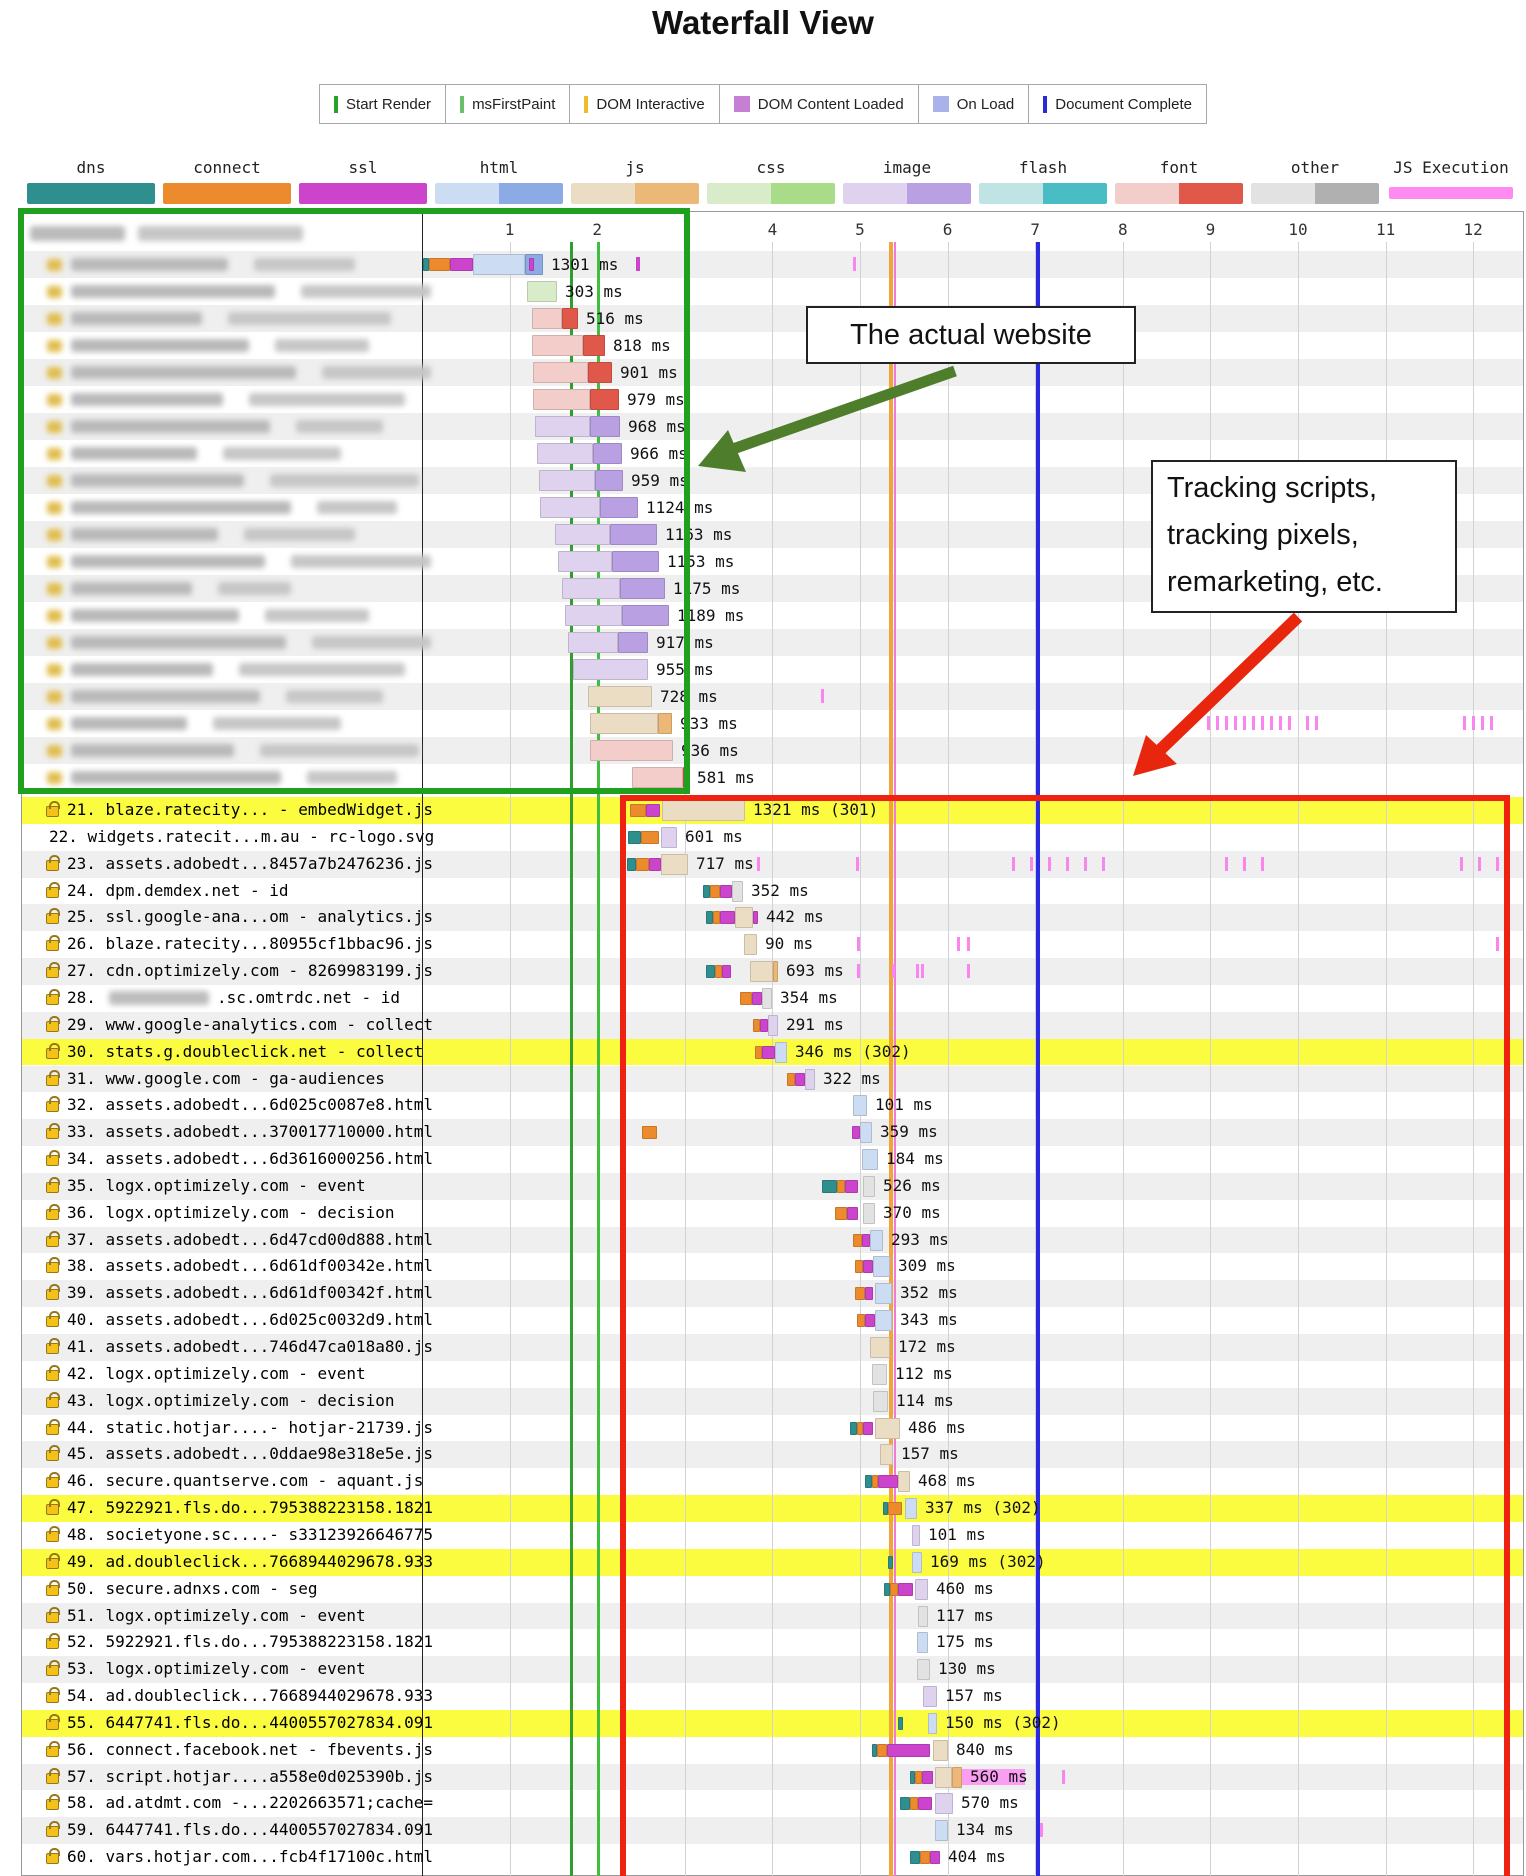  What do you see at coordinates (250, 1857) in the screenshot?
I see `request-label: 60. vars.hotjar.com...fcb4f17100c.html` at bounding box center [250, 1857].